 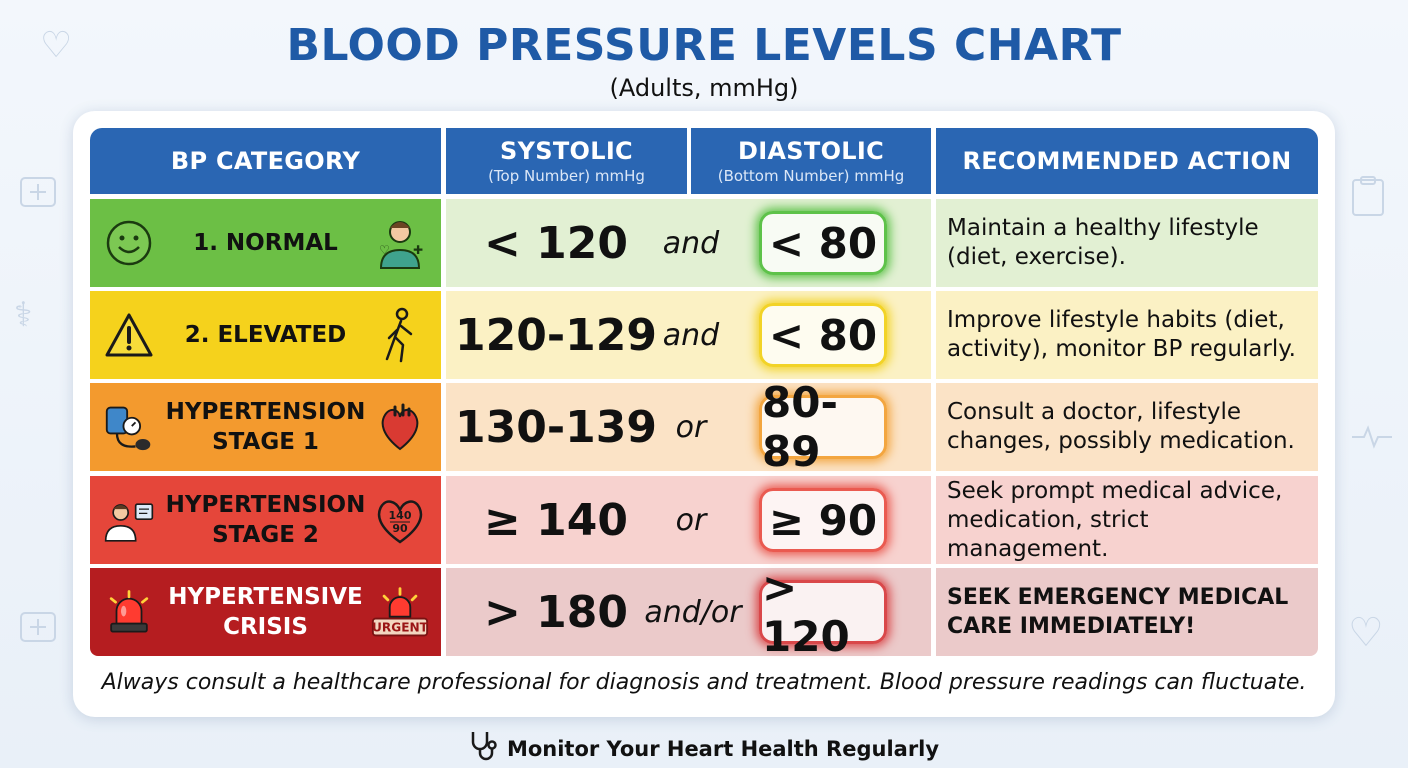 I want to click on header-diastolic: DIASTOLIC (Bottom Number) mmHg, so click(x=811, y=161).